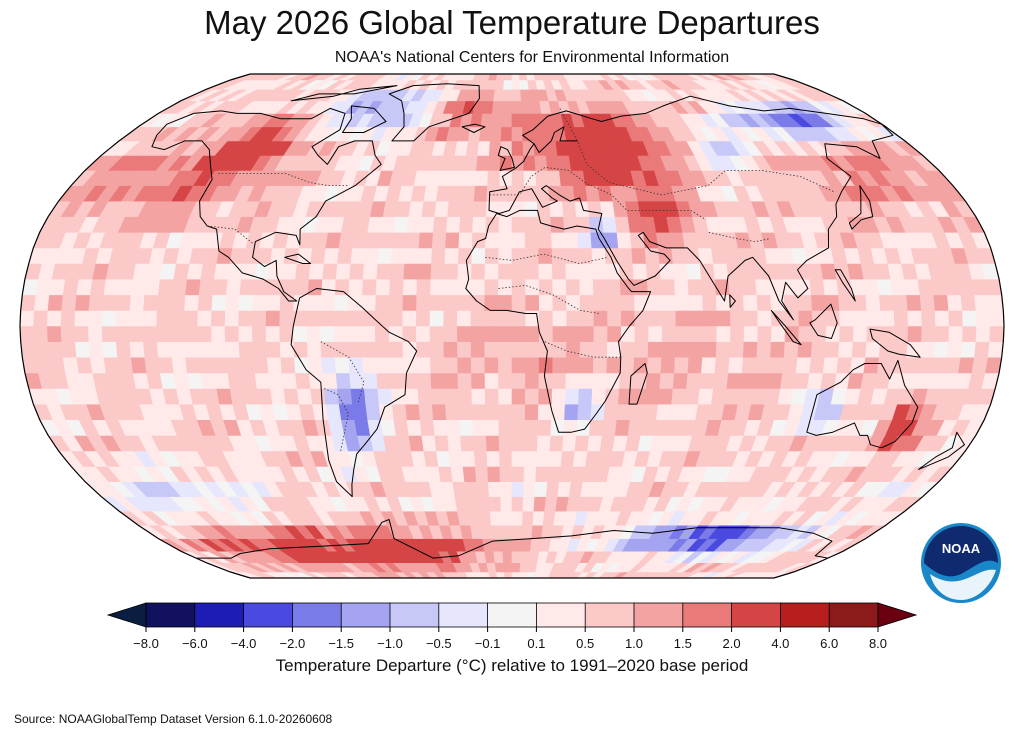 Image resolution: width=1024 pixels, height=739 pixels. I want to click on anomaly-cell, so click(996, 333).